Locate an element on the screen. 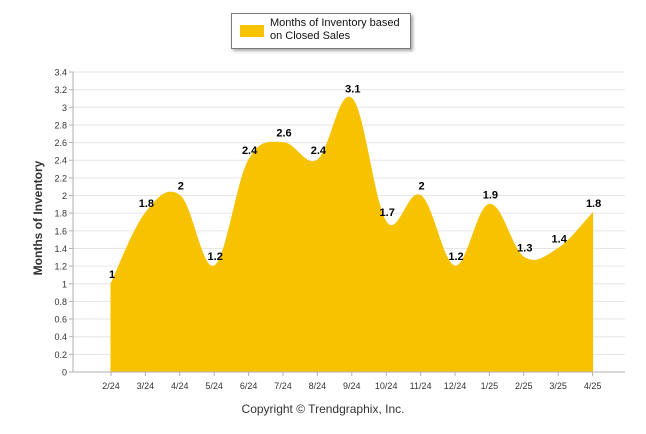 This screenshot has height=434, width=646. x-tick-label: 4/24 is located at coordinates (180, 386).